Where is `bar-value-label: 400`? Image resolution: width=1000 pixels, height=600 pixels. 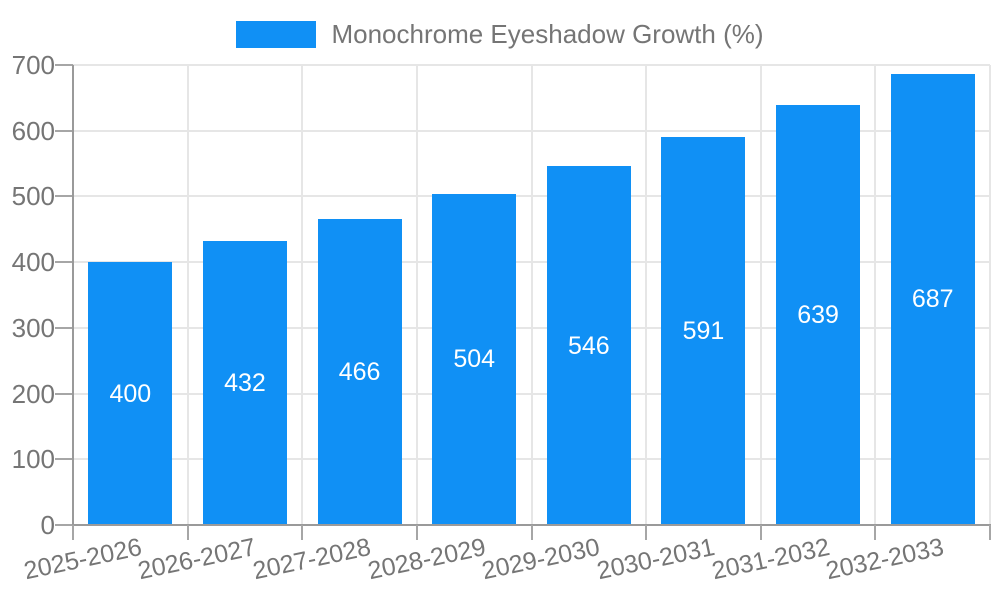
bar-value-label: 400 is located at coordinates (130, 393).